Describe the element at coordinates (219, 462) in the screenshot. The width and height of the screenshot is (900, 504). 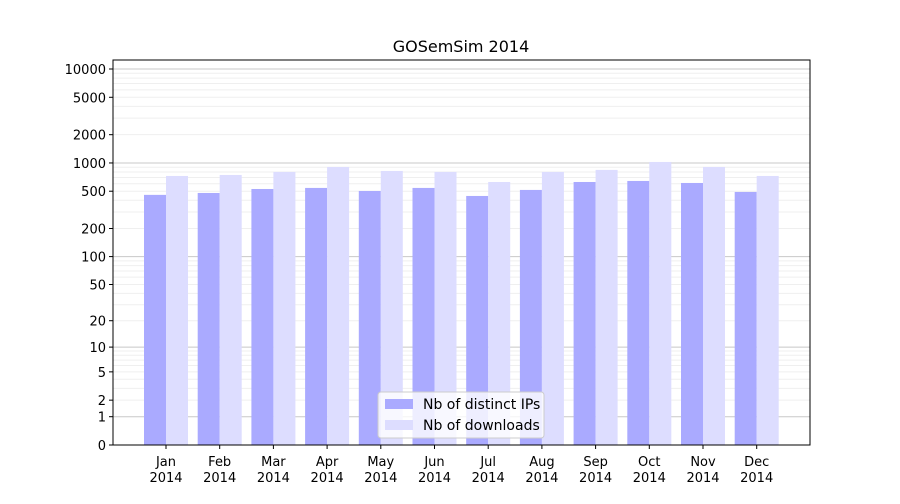
I see `x-tick-label-month: Feb` at that location.